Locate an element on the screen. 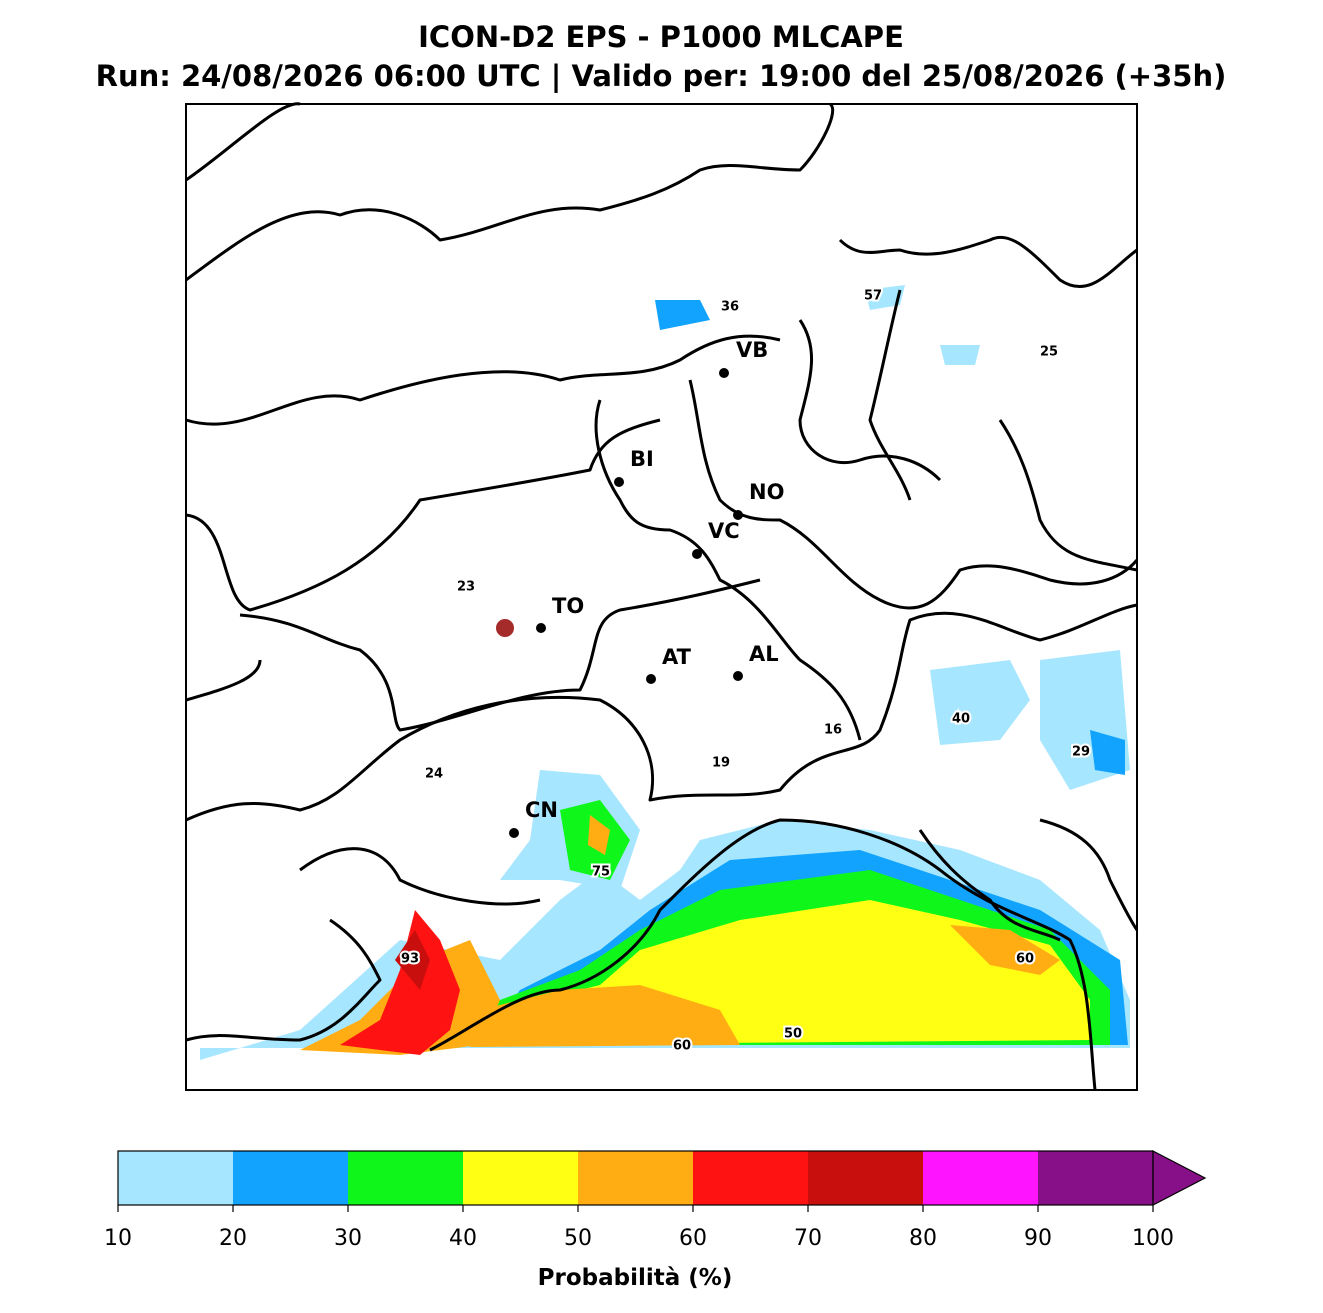 This screenshot has height=1313, width=1323. map-value-label: 29 is located at coordinates (1081, 752).